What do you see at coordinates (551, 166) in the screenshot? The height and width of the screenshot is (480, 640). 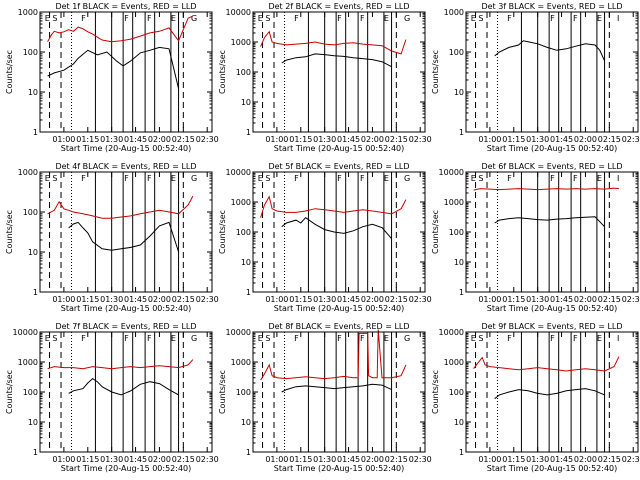 I see `chart-title: Det 6f BLACK = Events, RED = LLD` at bounding box center [551, 166].